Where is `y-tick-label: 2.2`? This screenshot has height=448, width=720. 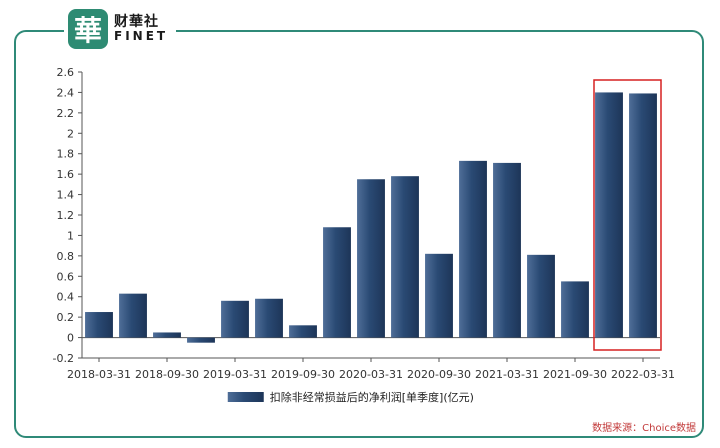
y-tick-label: 2.2 is located at coordinates (66, 113).